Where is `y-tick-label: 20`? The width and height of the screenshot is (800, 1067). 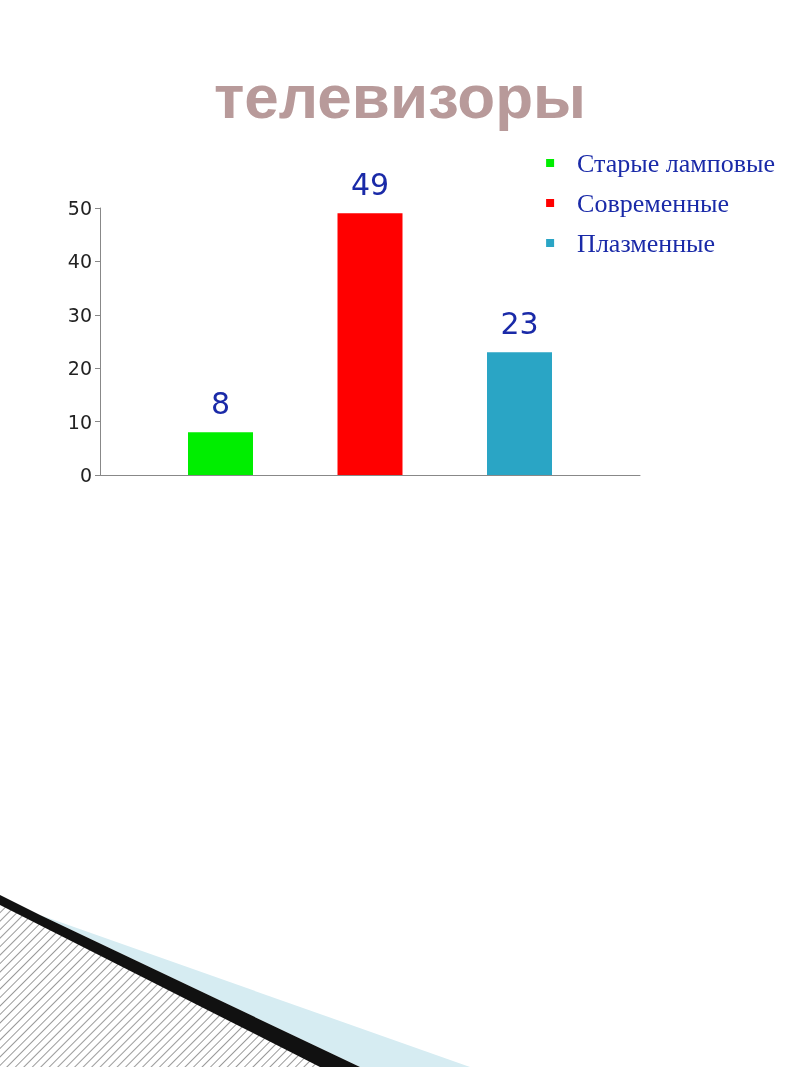 y-tick-label: 20 is located at coordinates (79, 368).